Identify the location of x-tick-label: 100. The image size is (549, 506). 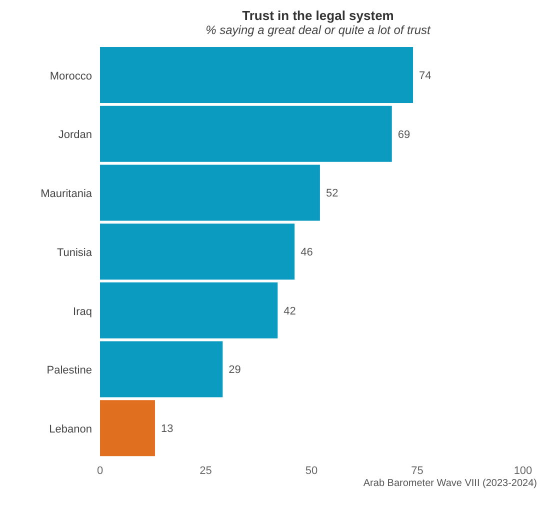
(523, 470).